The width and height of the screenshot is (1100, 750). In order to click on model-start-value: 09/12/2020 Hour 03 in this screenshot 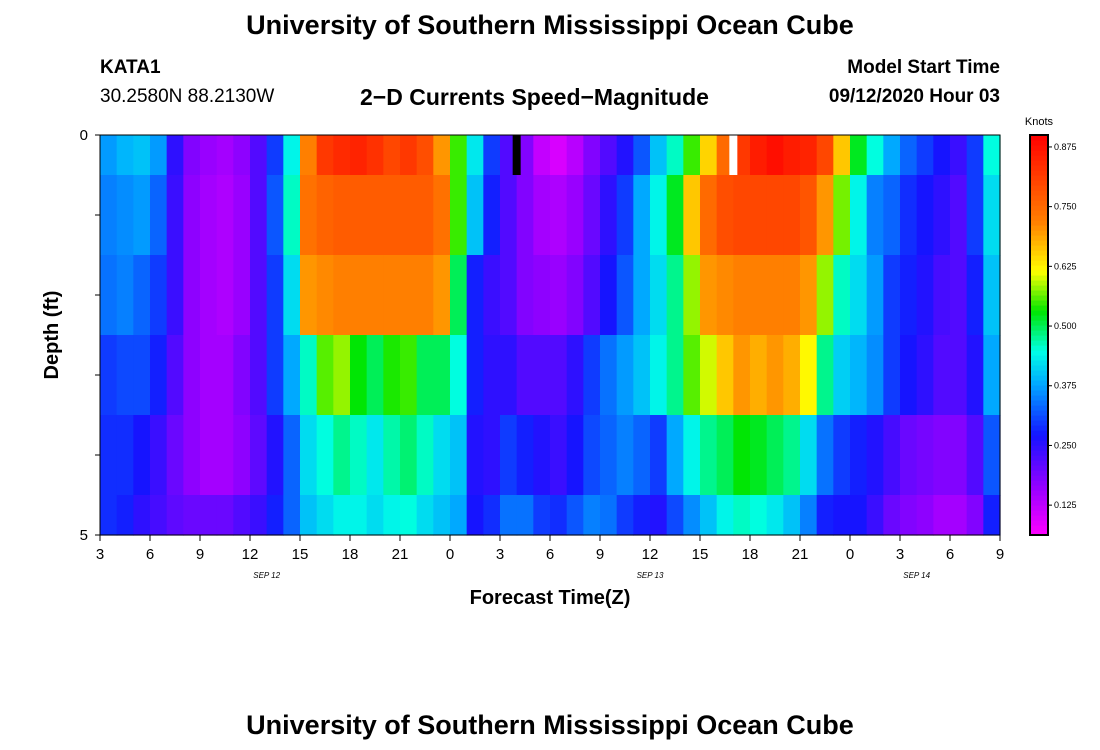, I will do `click(914, 96)`.